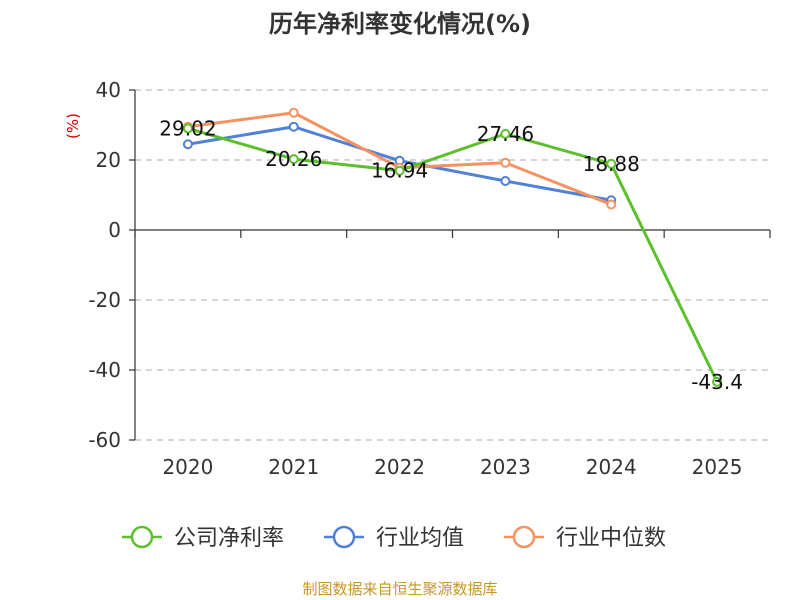  Describe the element at coordinates (108, 90) in the screenshot. I see `y-tick-label: 40` at that location.